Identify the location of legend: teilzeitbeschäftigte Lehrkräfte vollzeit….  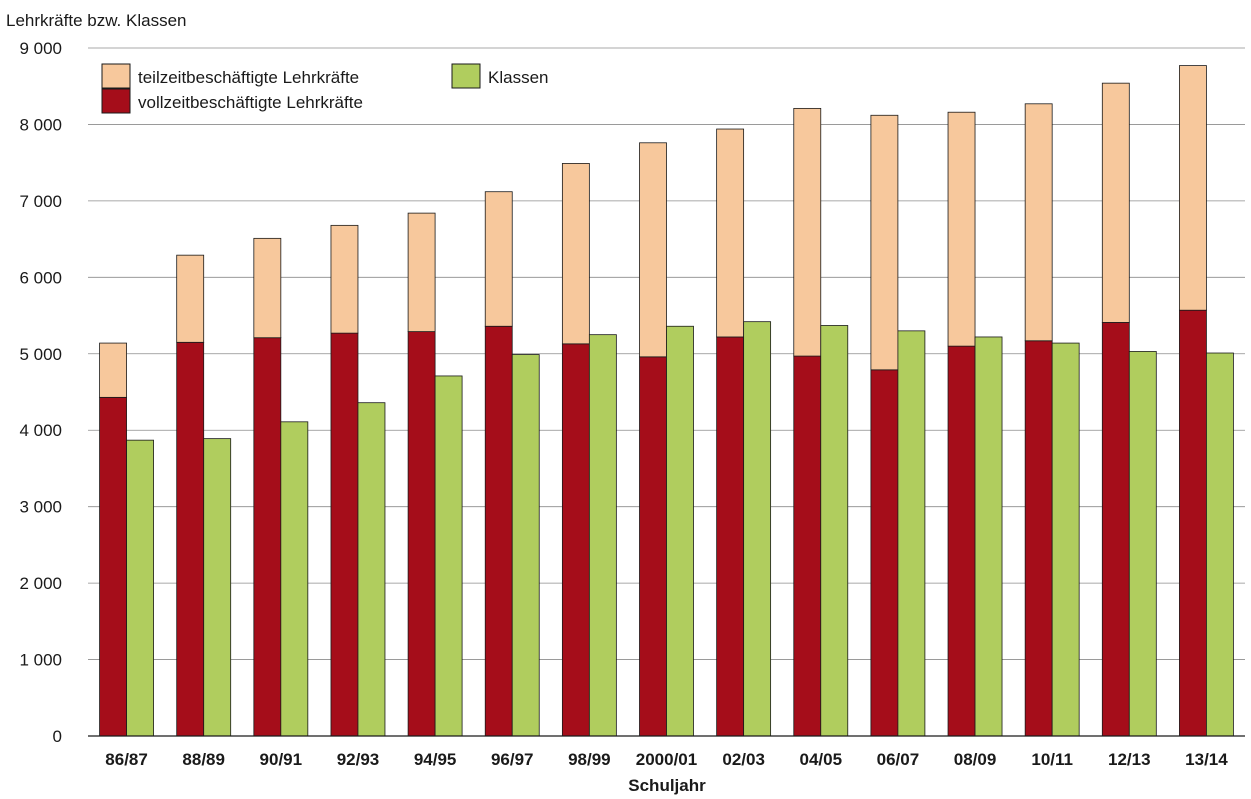
(324, 88).